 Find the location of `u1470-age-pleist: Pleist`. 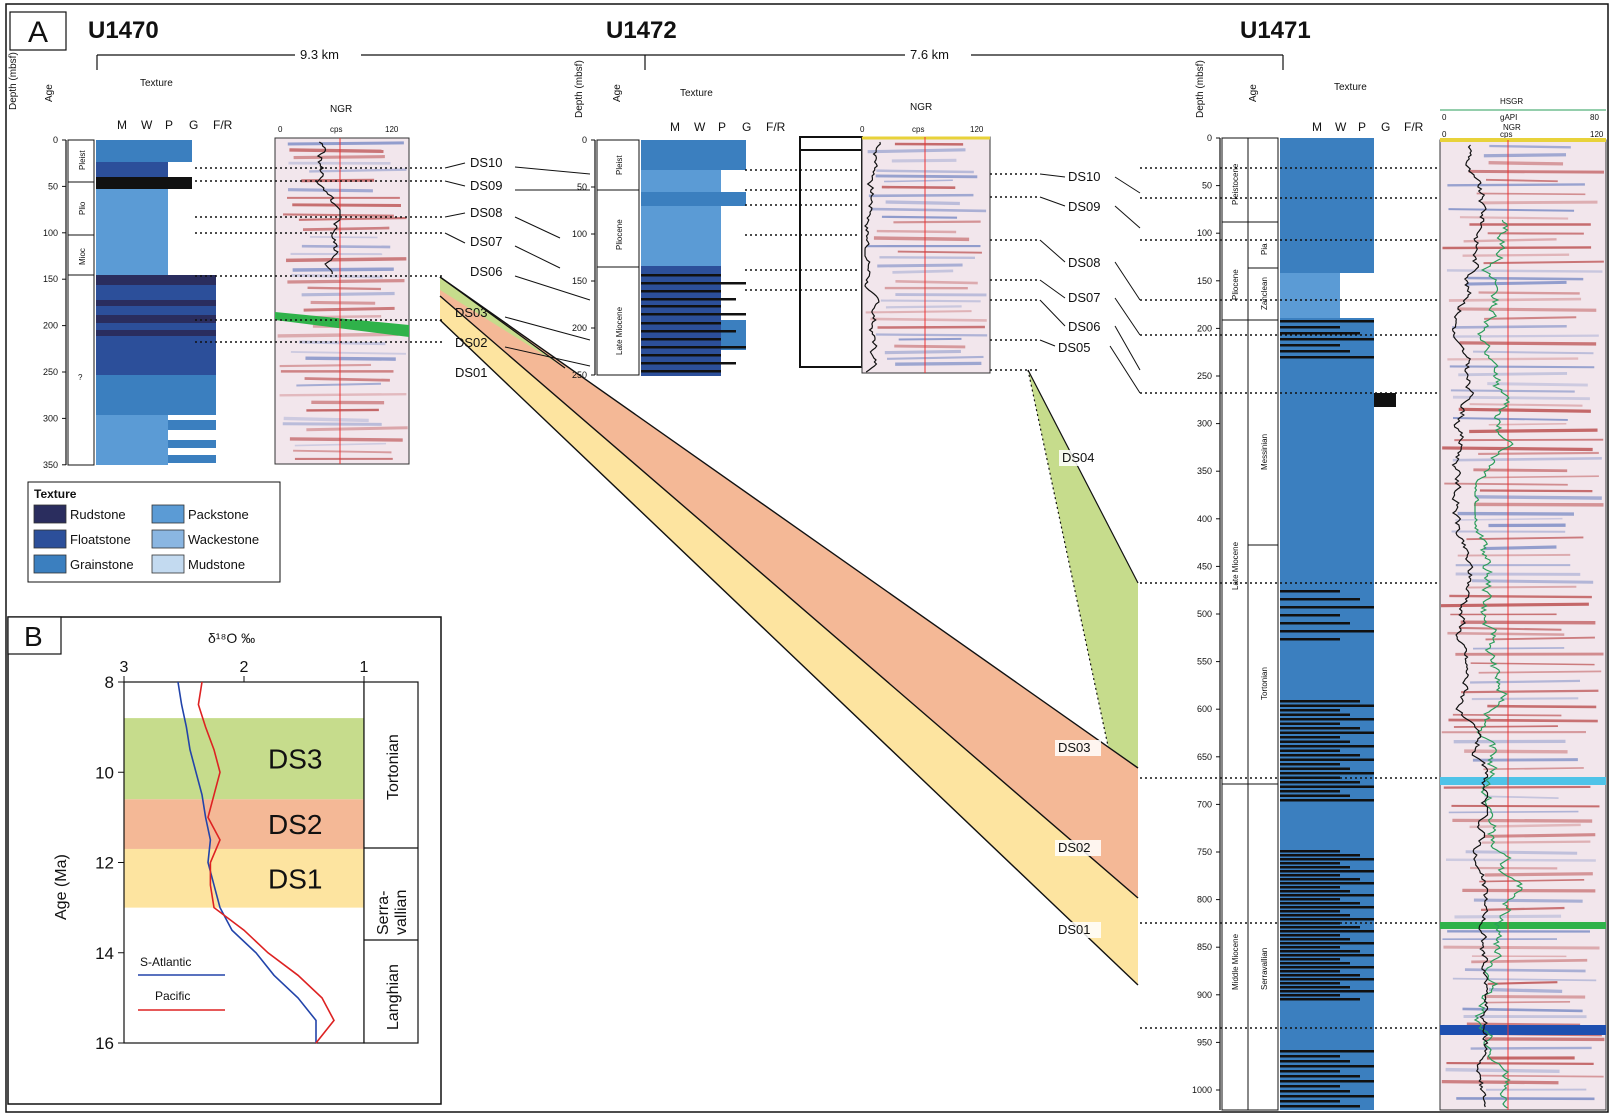

u1470-age-pleist: Pleist is located at coordinates (82, 160).